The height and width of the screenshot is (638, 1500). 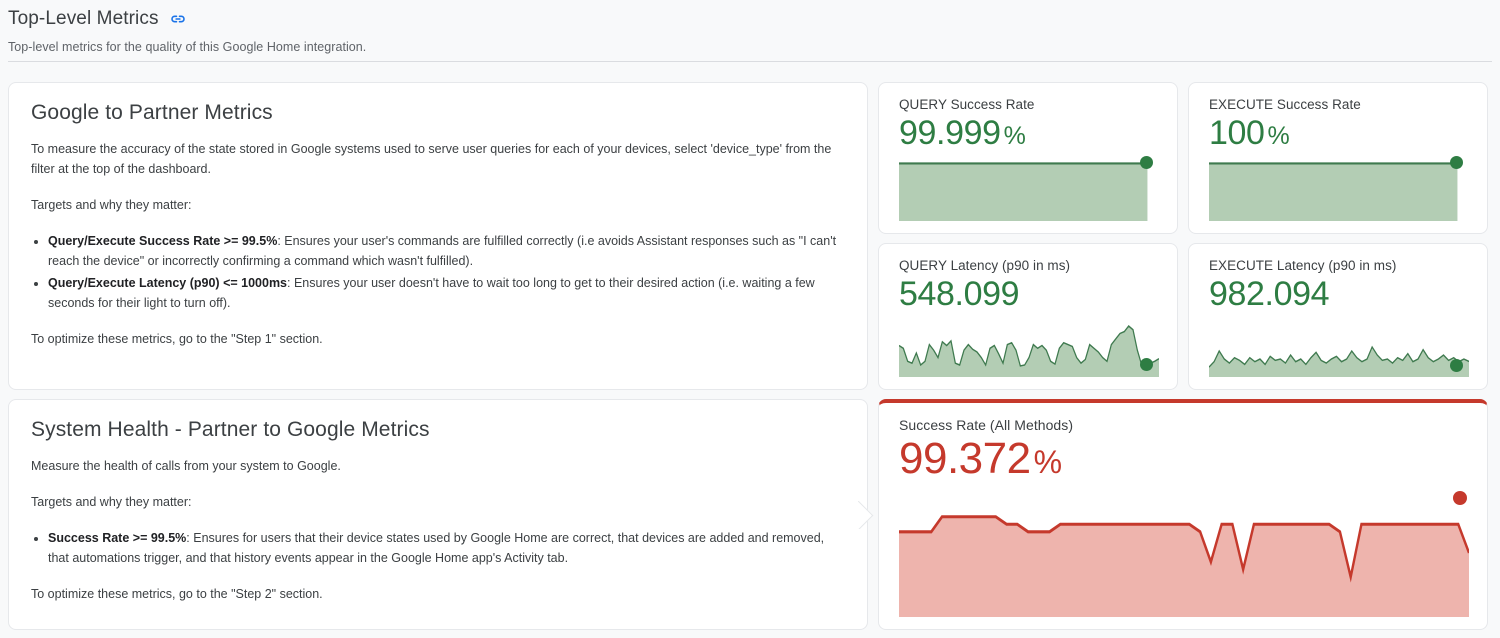 What do you see at coordinates (748, 19) in the screenshot?
I see `header-title-row: Top-Level Metrics` at bounding box center [748, 19].